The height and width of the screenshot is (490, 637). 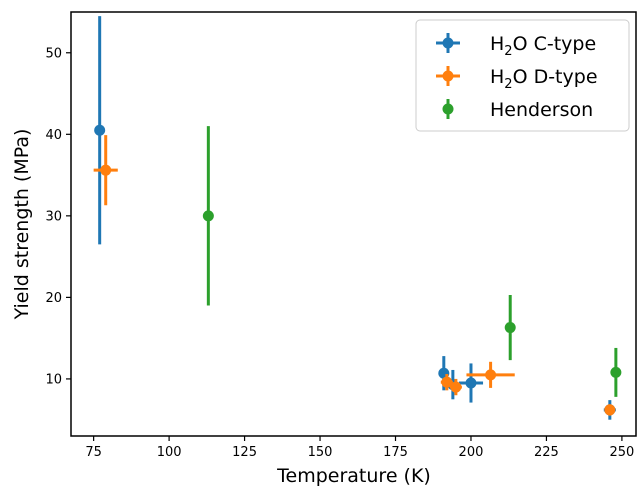 What do you see at coordinates (471, 452) in the screenshot?
I see `x-tick-label: 200` at bounding box center [471, 452].